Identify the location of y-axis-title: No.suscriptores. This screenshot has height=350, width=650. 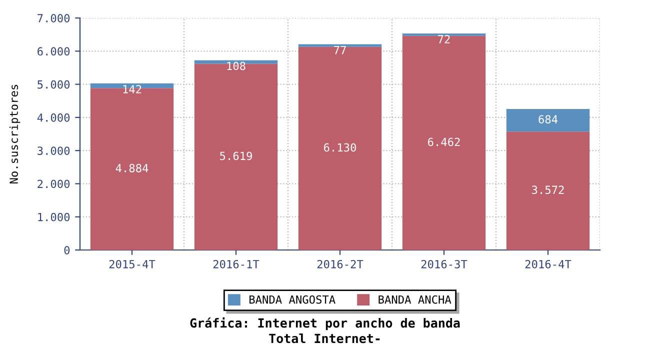
(14, 134).